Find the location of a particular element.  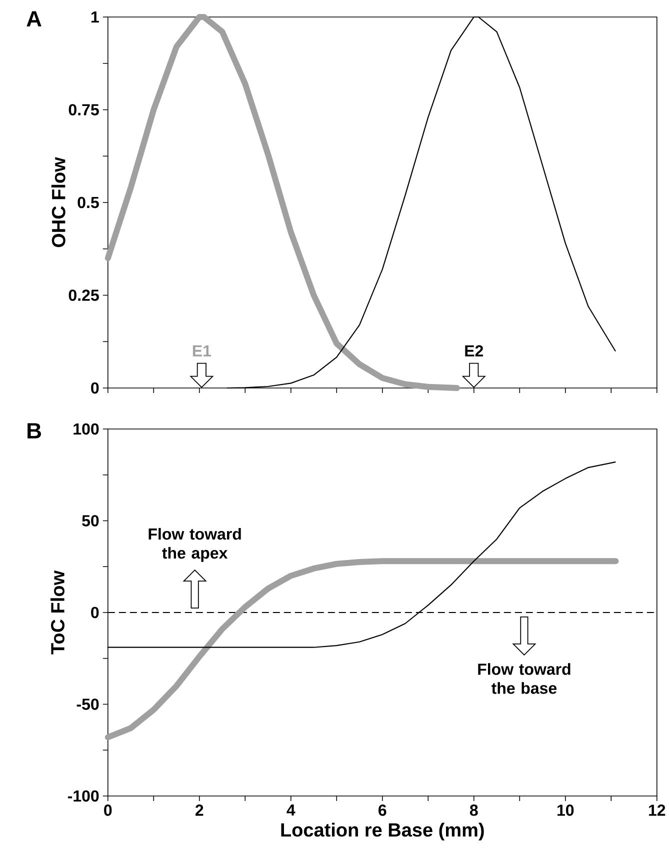

annotation: E1 is located at coordinates (201, 350).